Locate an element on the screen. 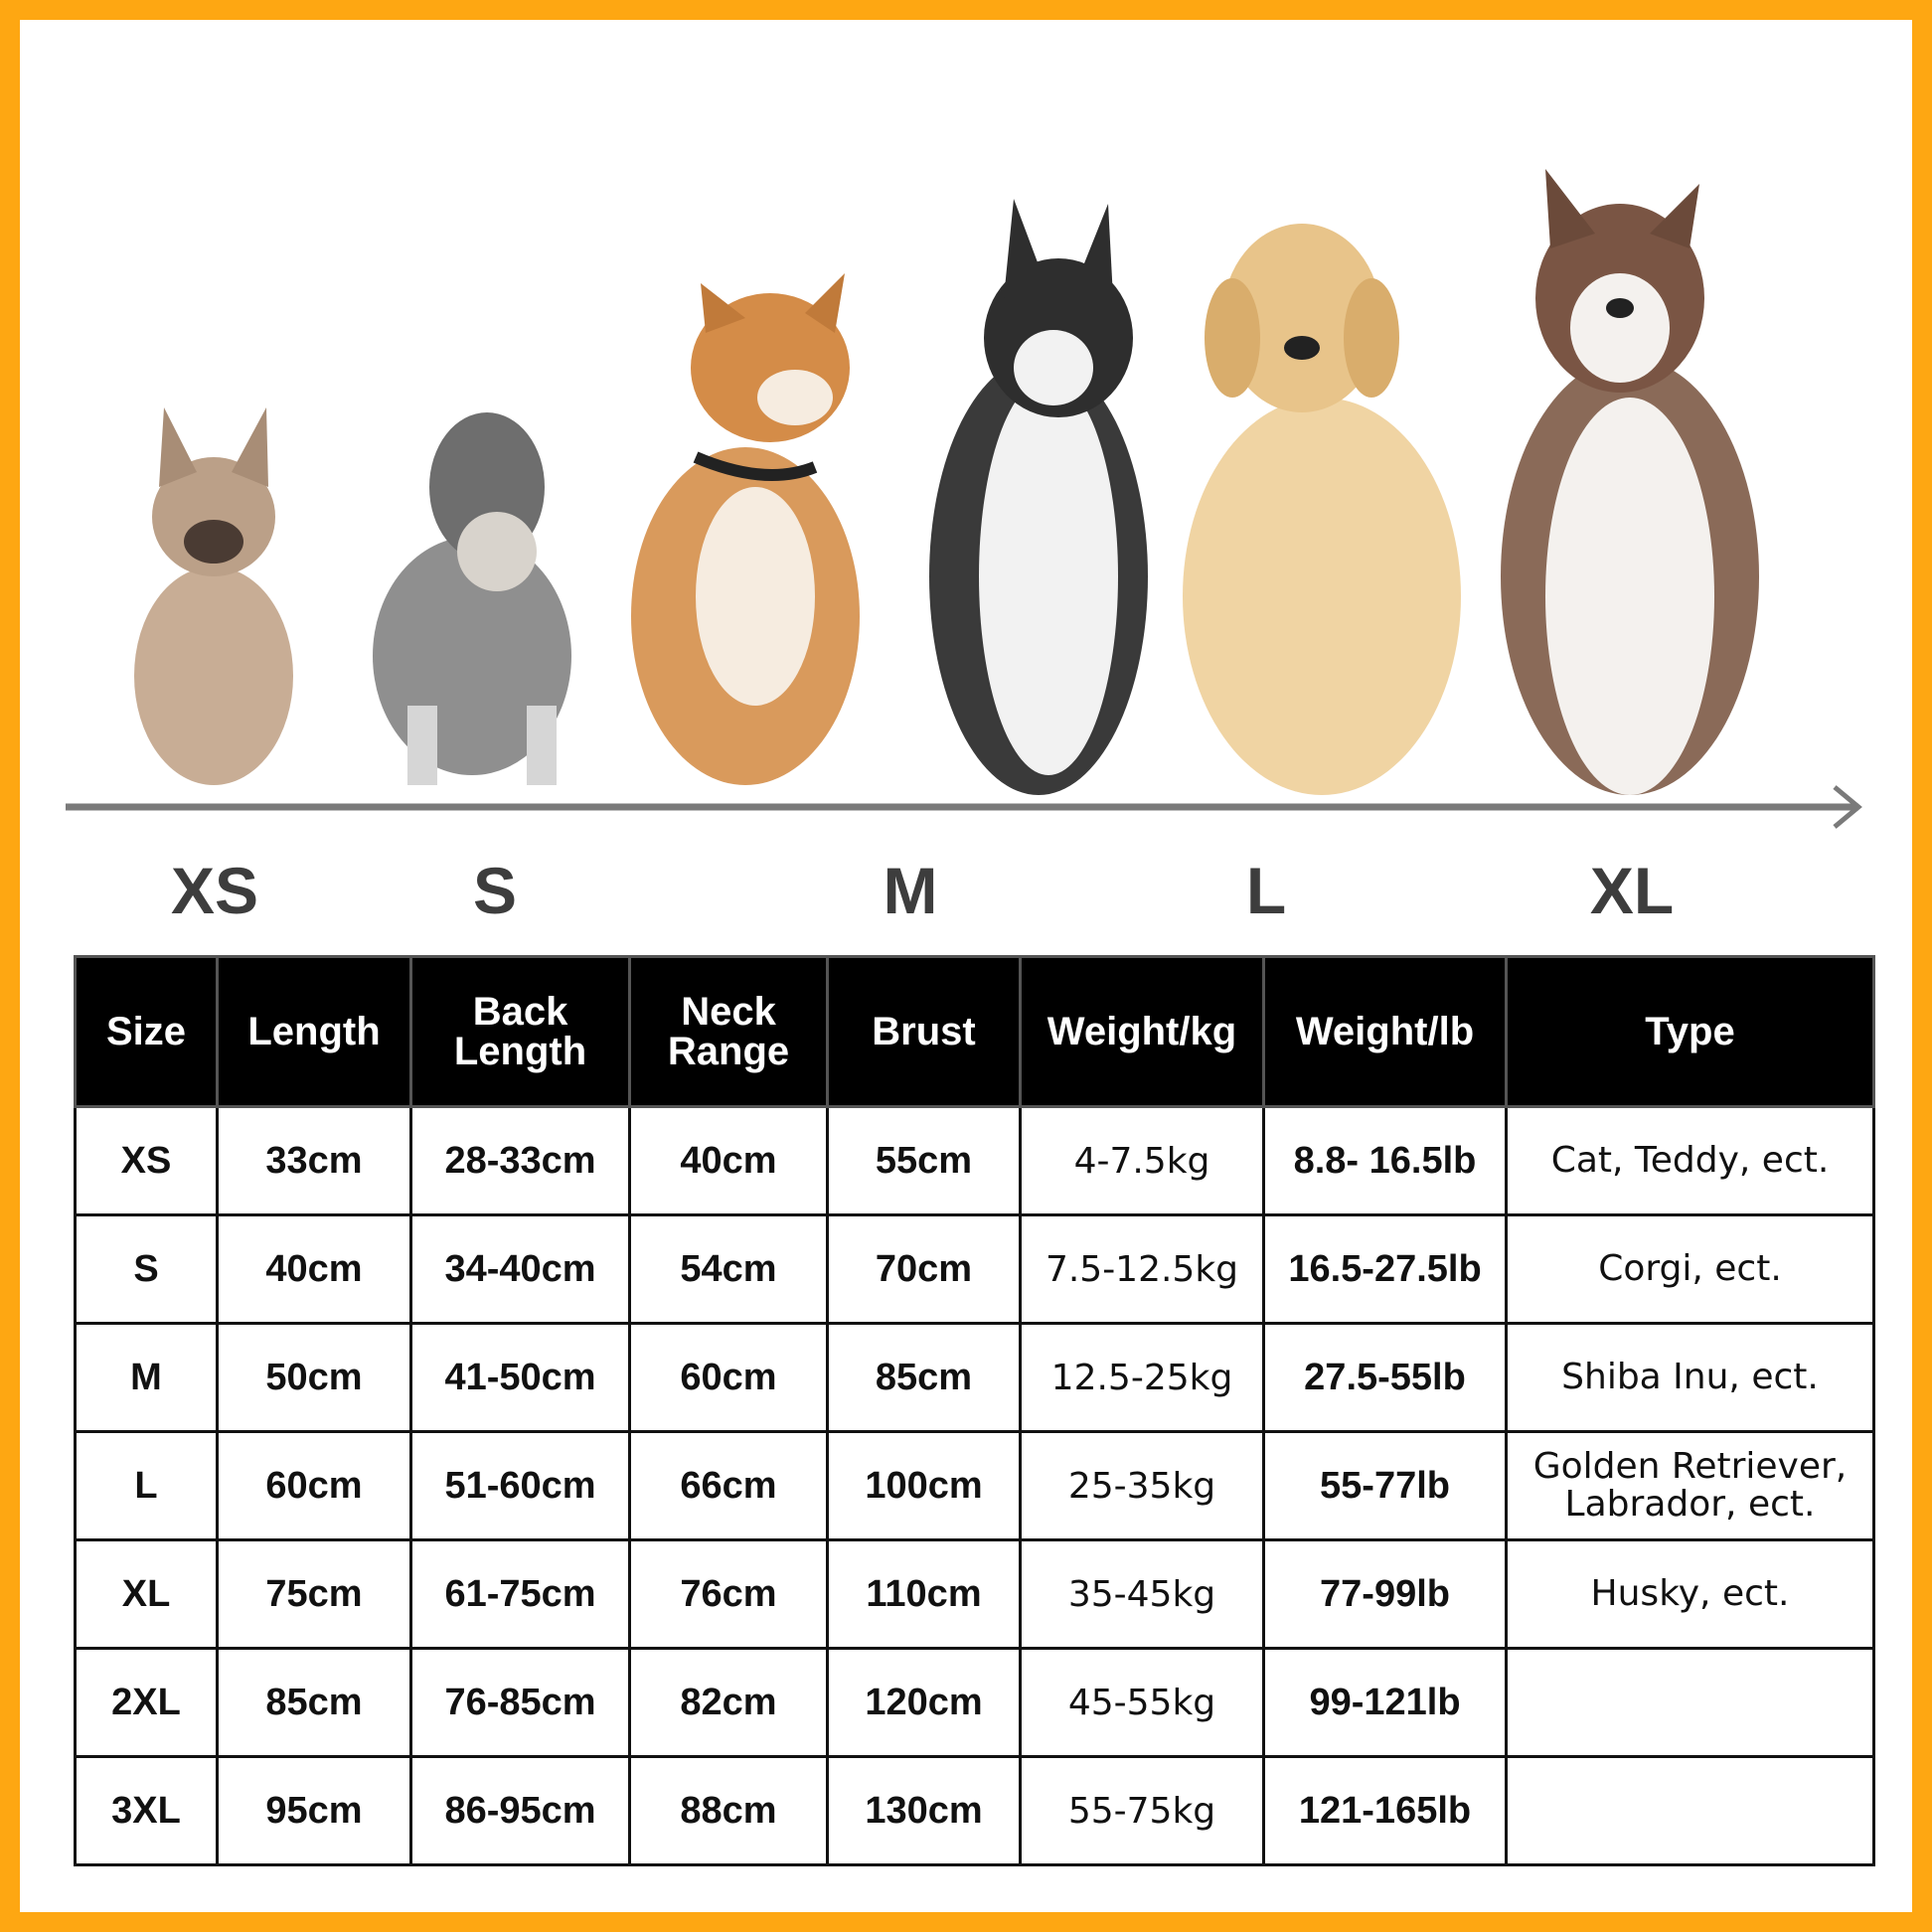 The width and height of the screenshot is (1932, 1932). column-header: Weight/kg is located at coordinates (1142, 1031).